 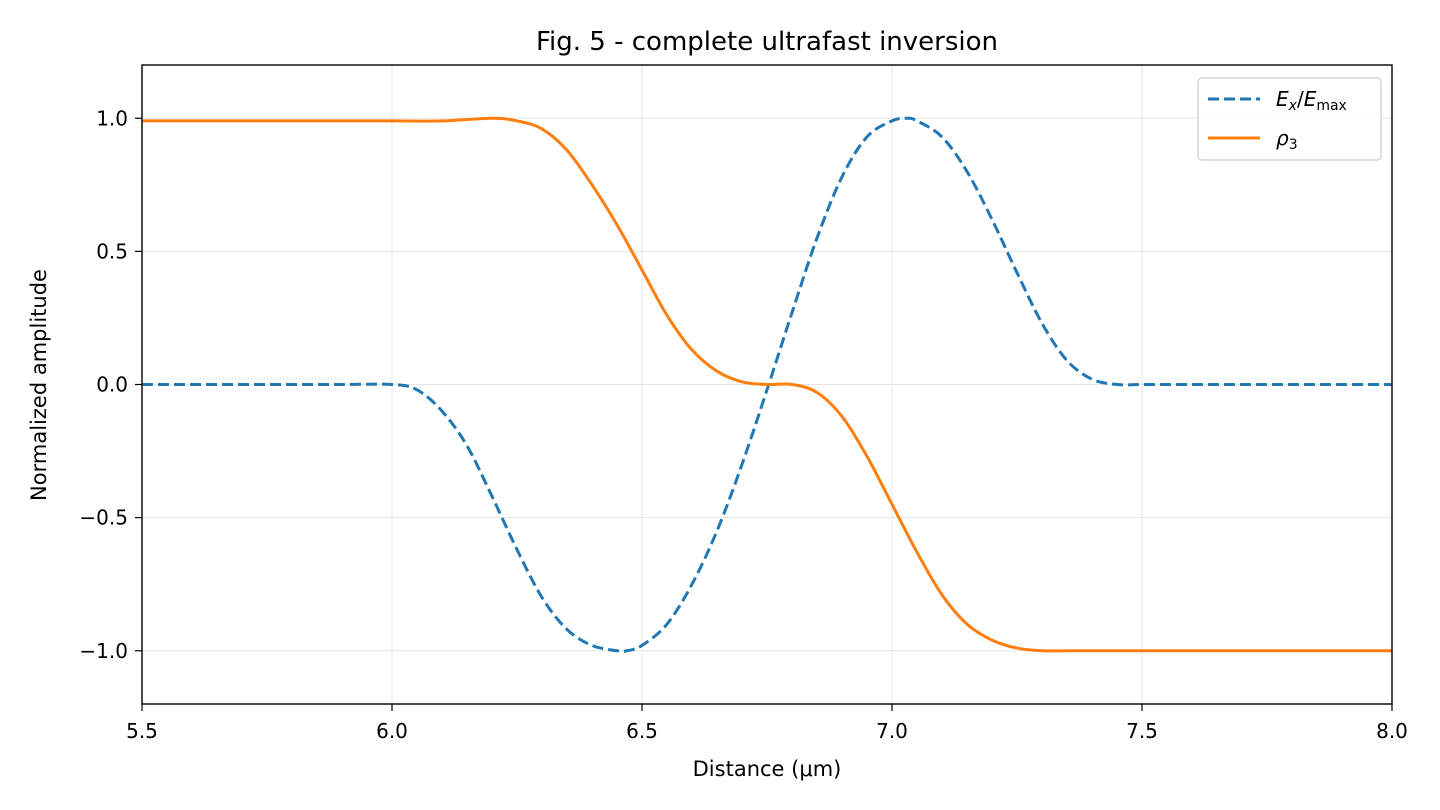 What do you see at coordinates (1392, 731) in the screenshot?
I see `x-tick-label: 8.0` at bounding box center [1392, 731].